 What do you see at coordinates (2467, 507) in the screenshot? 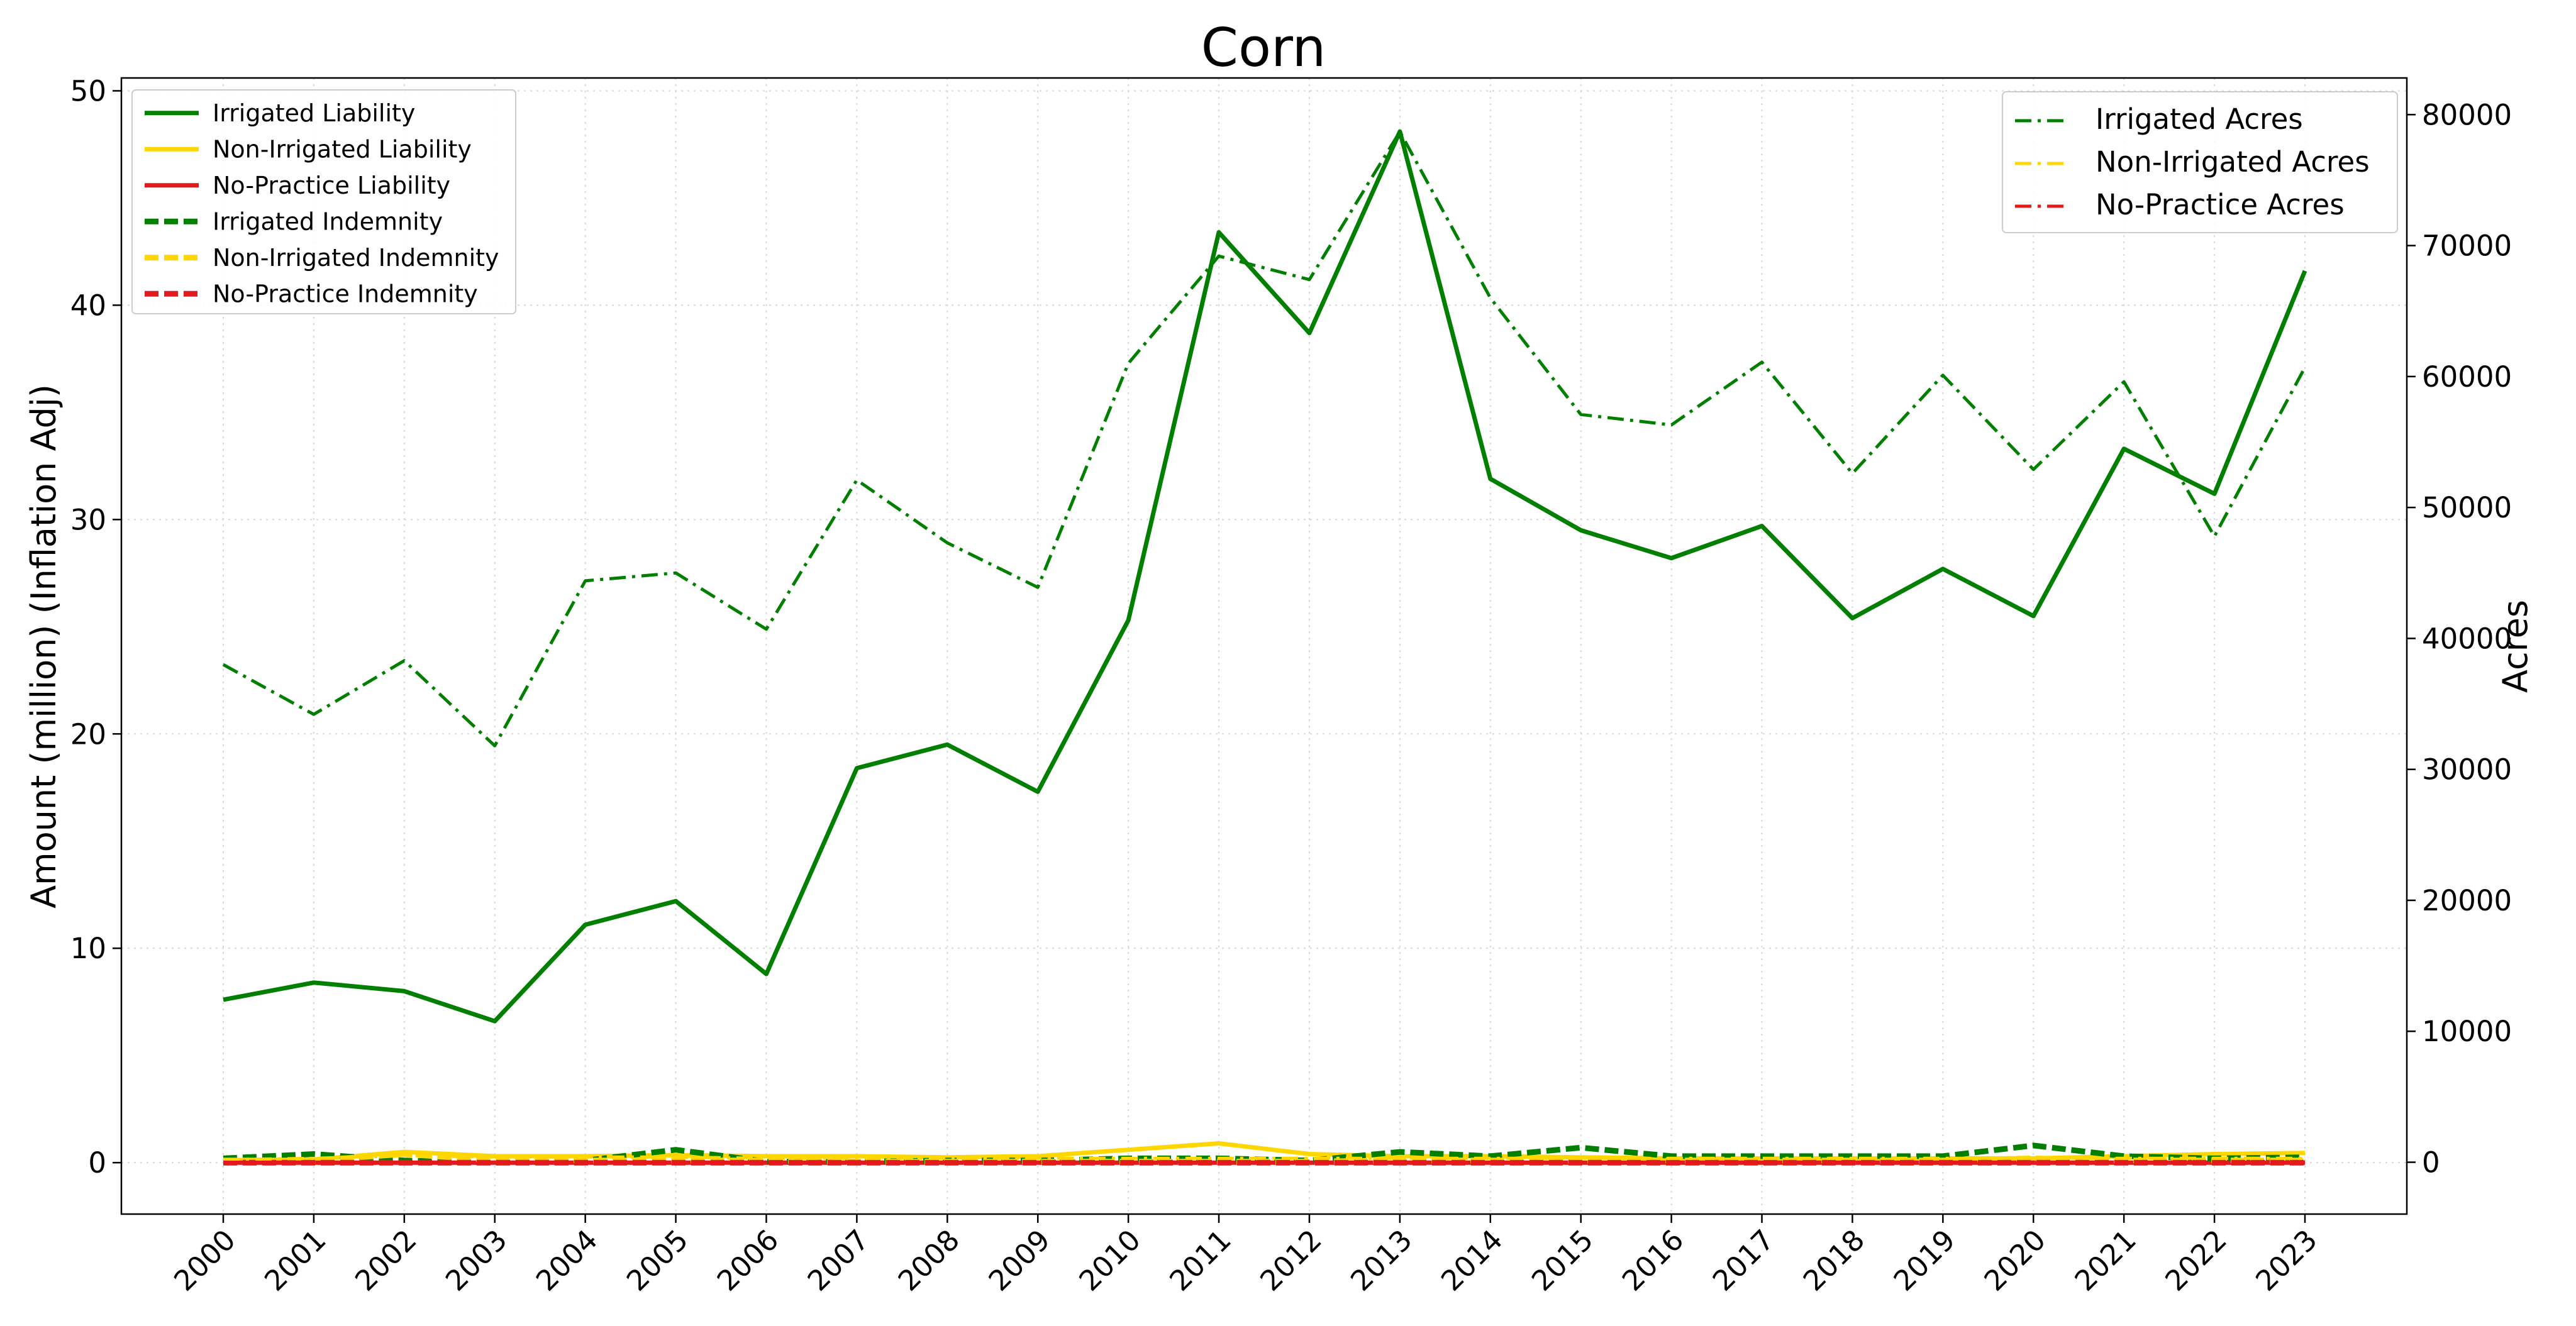
I see `y2-tick-label: 50000` at bounding box center [2467, 507].